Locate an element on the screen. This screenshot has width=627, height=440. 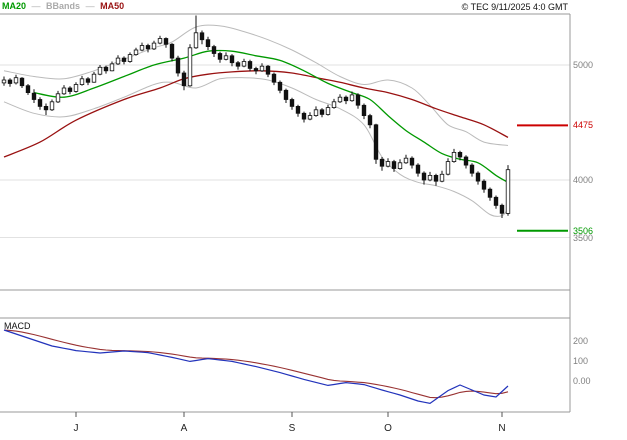
month-label-november: N is located at coordinates (502, 428).